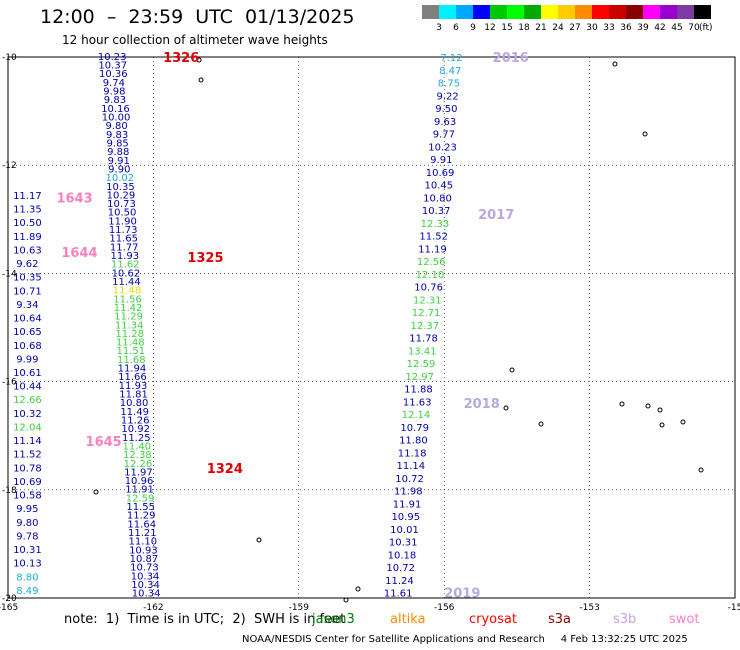 The width and height of the screenshot is (740, 650). I want to click on wave-height-label: 10.71, so click(27, 291).